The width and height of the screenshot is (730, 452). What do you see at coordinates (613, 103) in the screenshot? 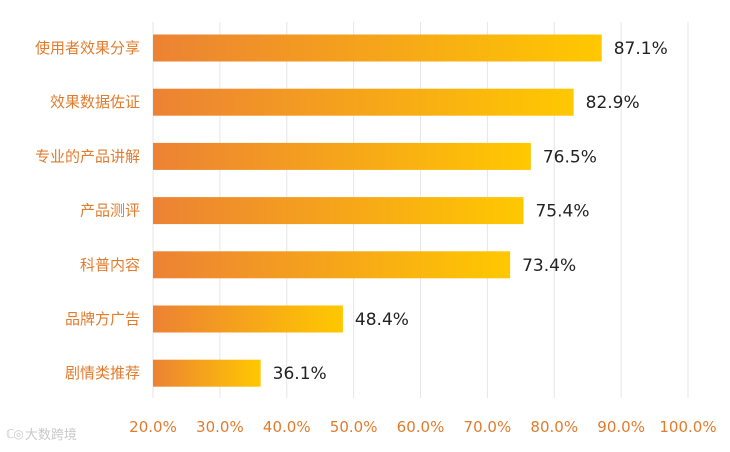
I see `value-label: 82.9%` at bounding box center [613, 103].